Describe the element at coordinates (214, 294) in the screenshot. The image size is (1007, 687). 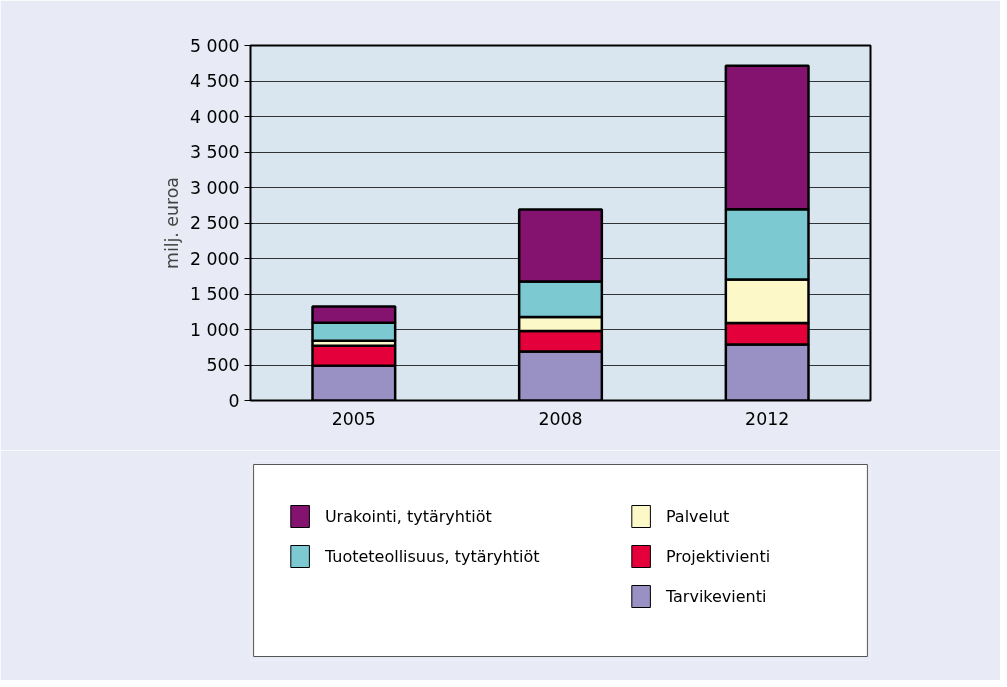
I see `y-tick-label: 1 500` at that location.